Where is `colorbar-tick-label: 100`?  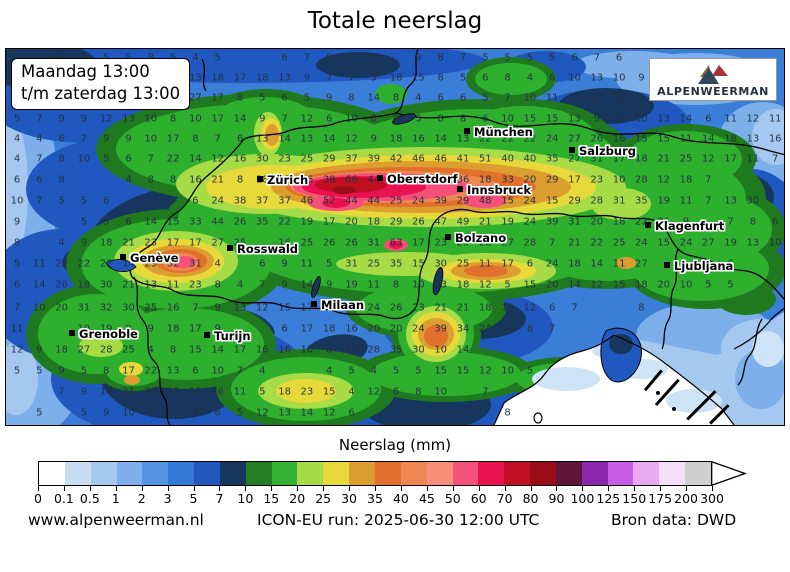 colorbar-tick-label: 100 is located at coordinates (582, 498).